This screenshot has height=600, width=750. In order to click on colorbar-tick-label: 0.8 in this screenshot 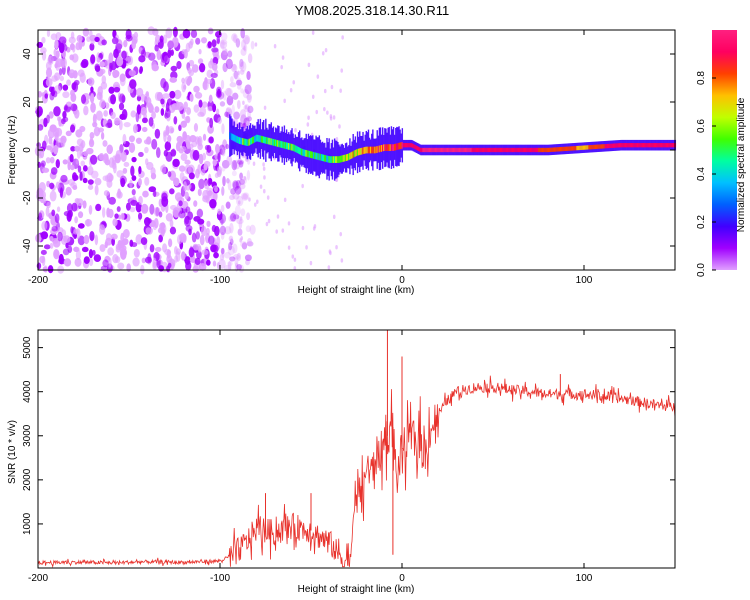, I will do `click(701, 78)`.